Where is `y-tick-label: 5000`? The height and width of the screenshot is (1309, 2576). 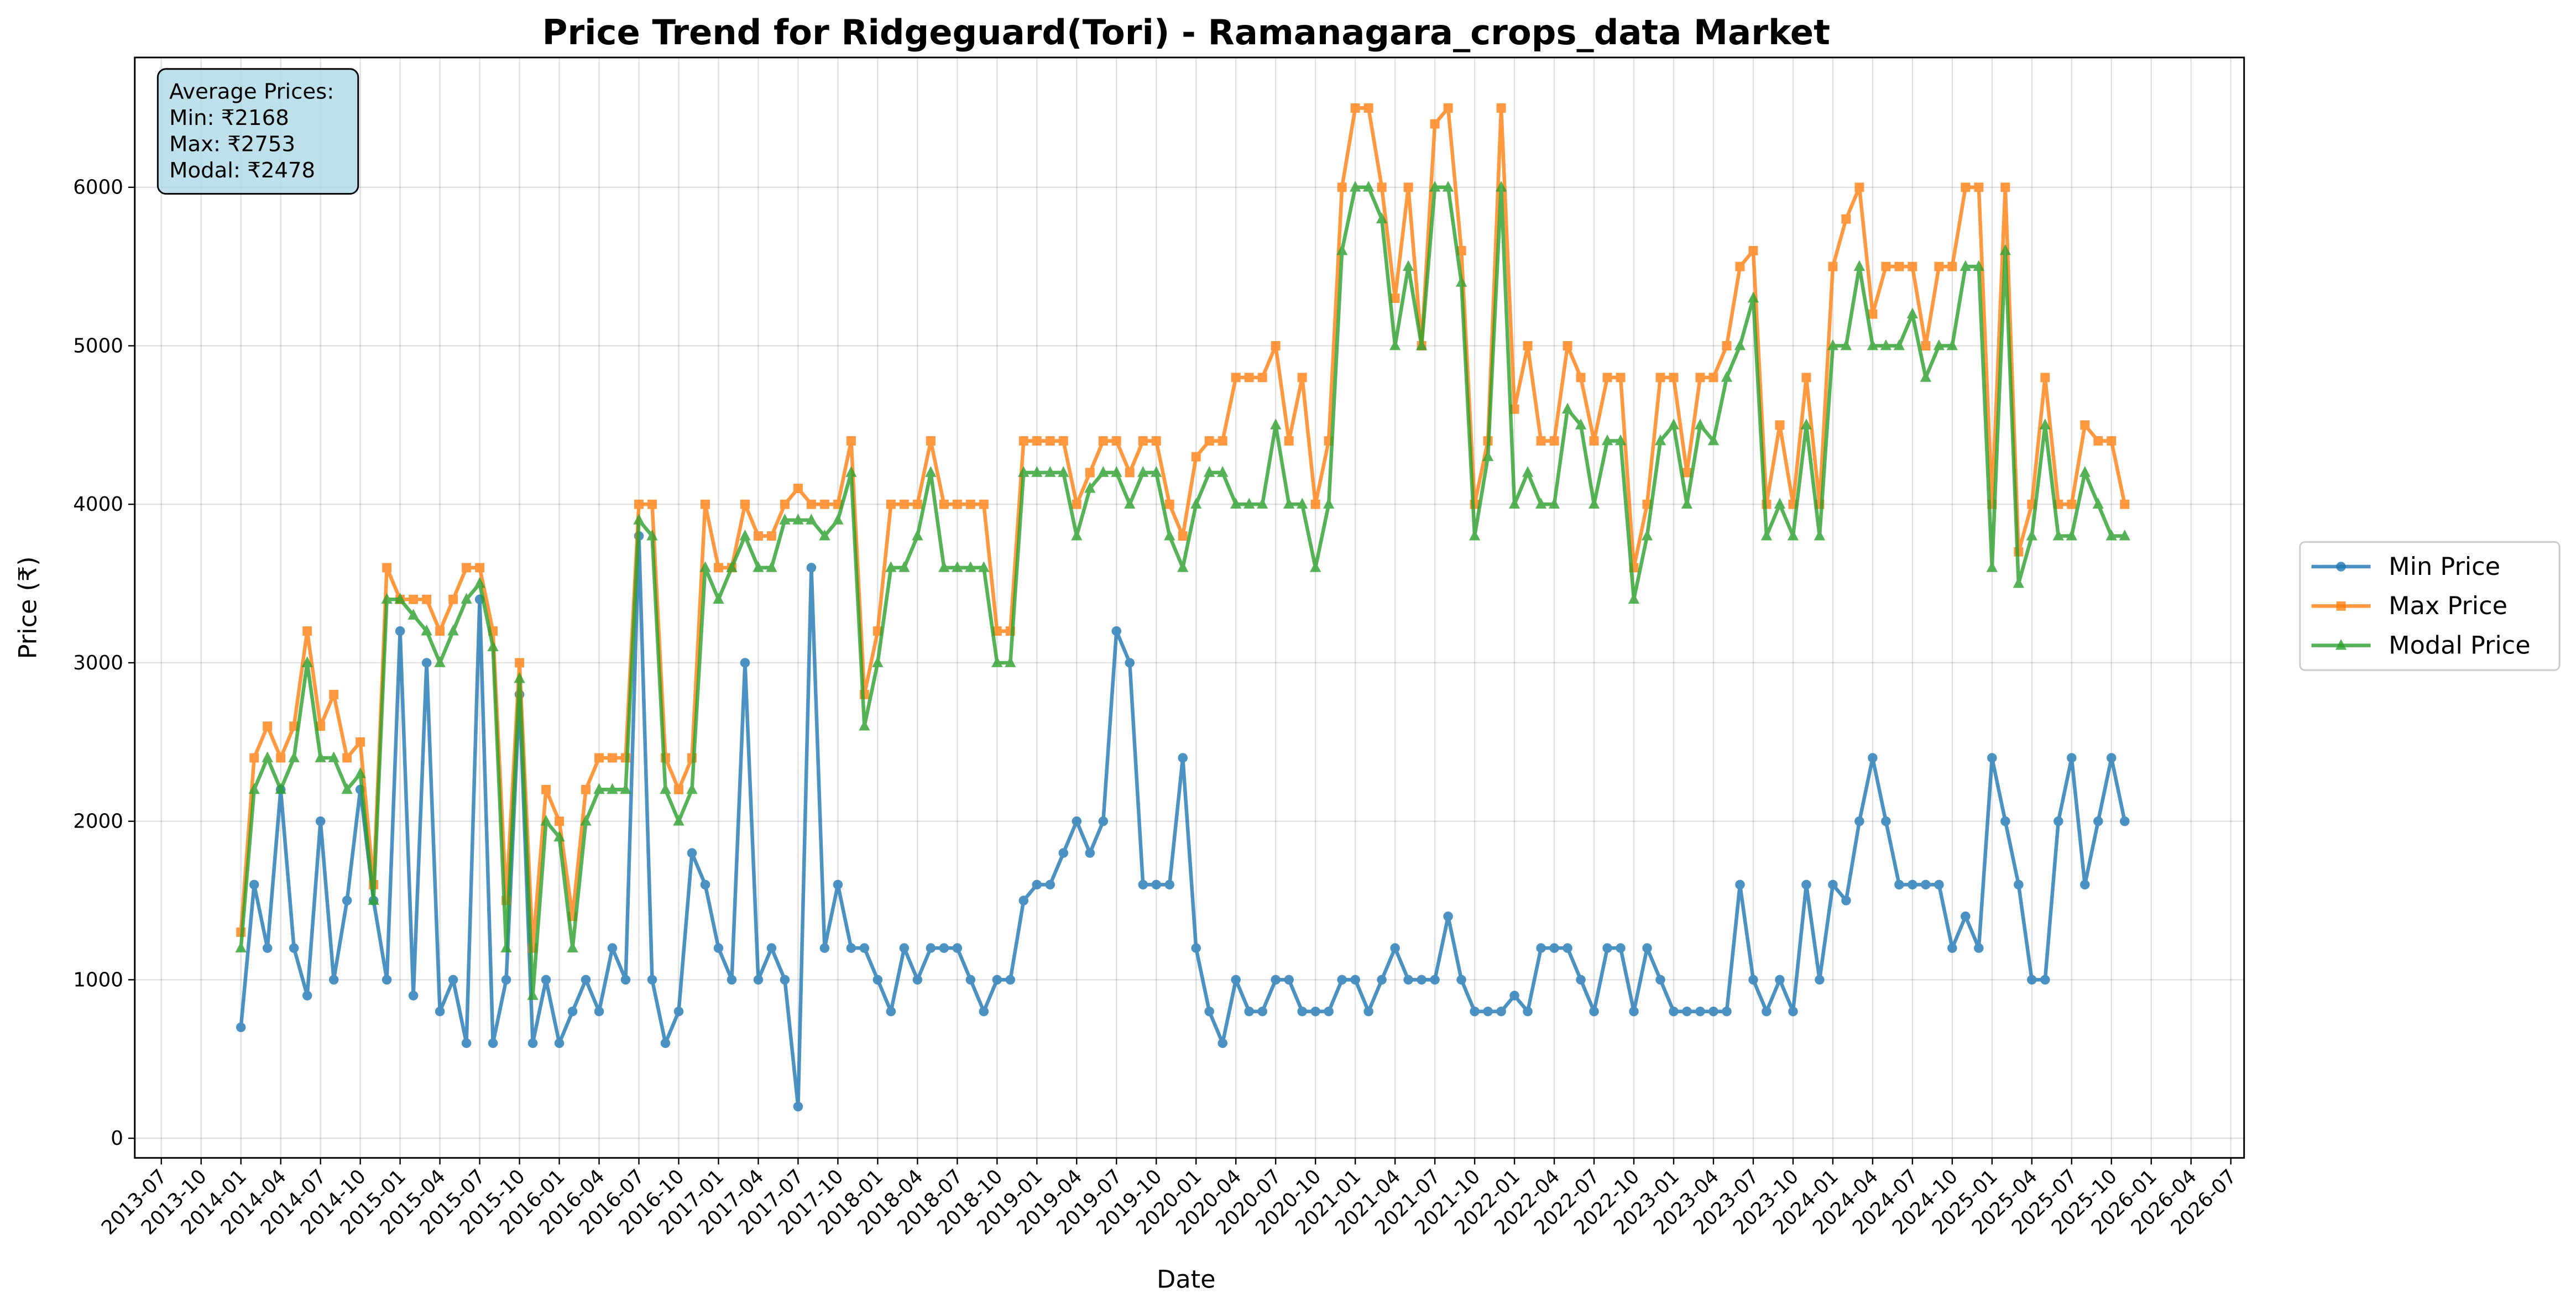 y-tick-label: 5000 is located at coordinates (98, 346).